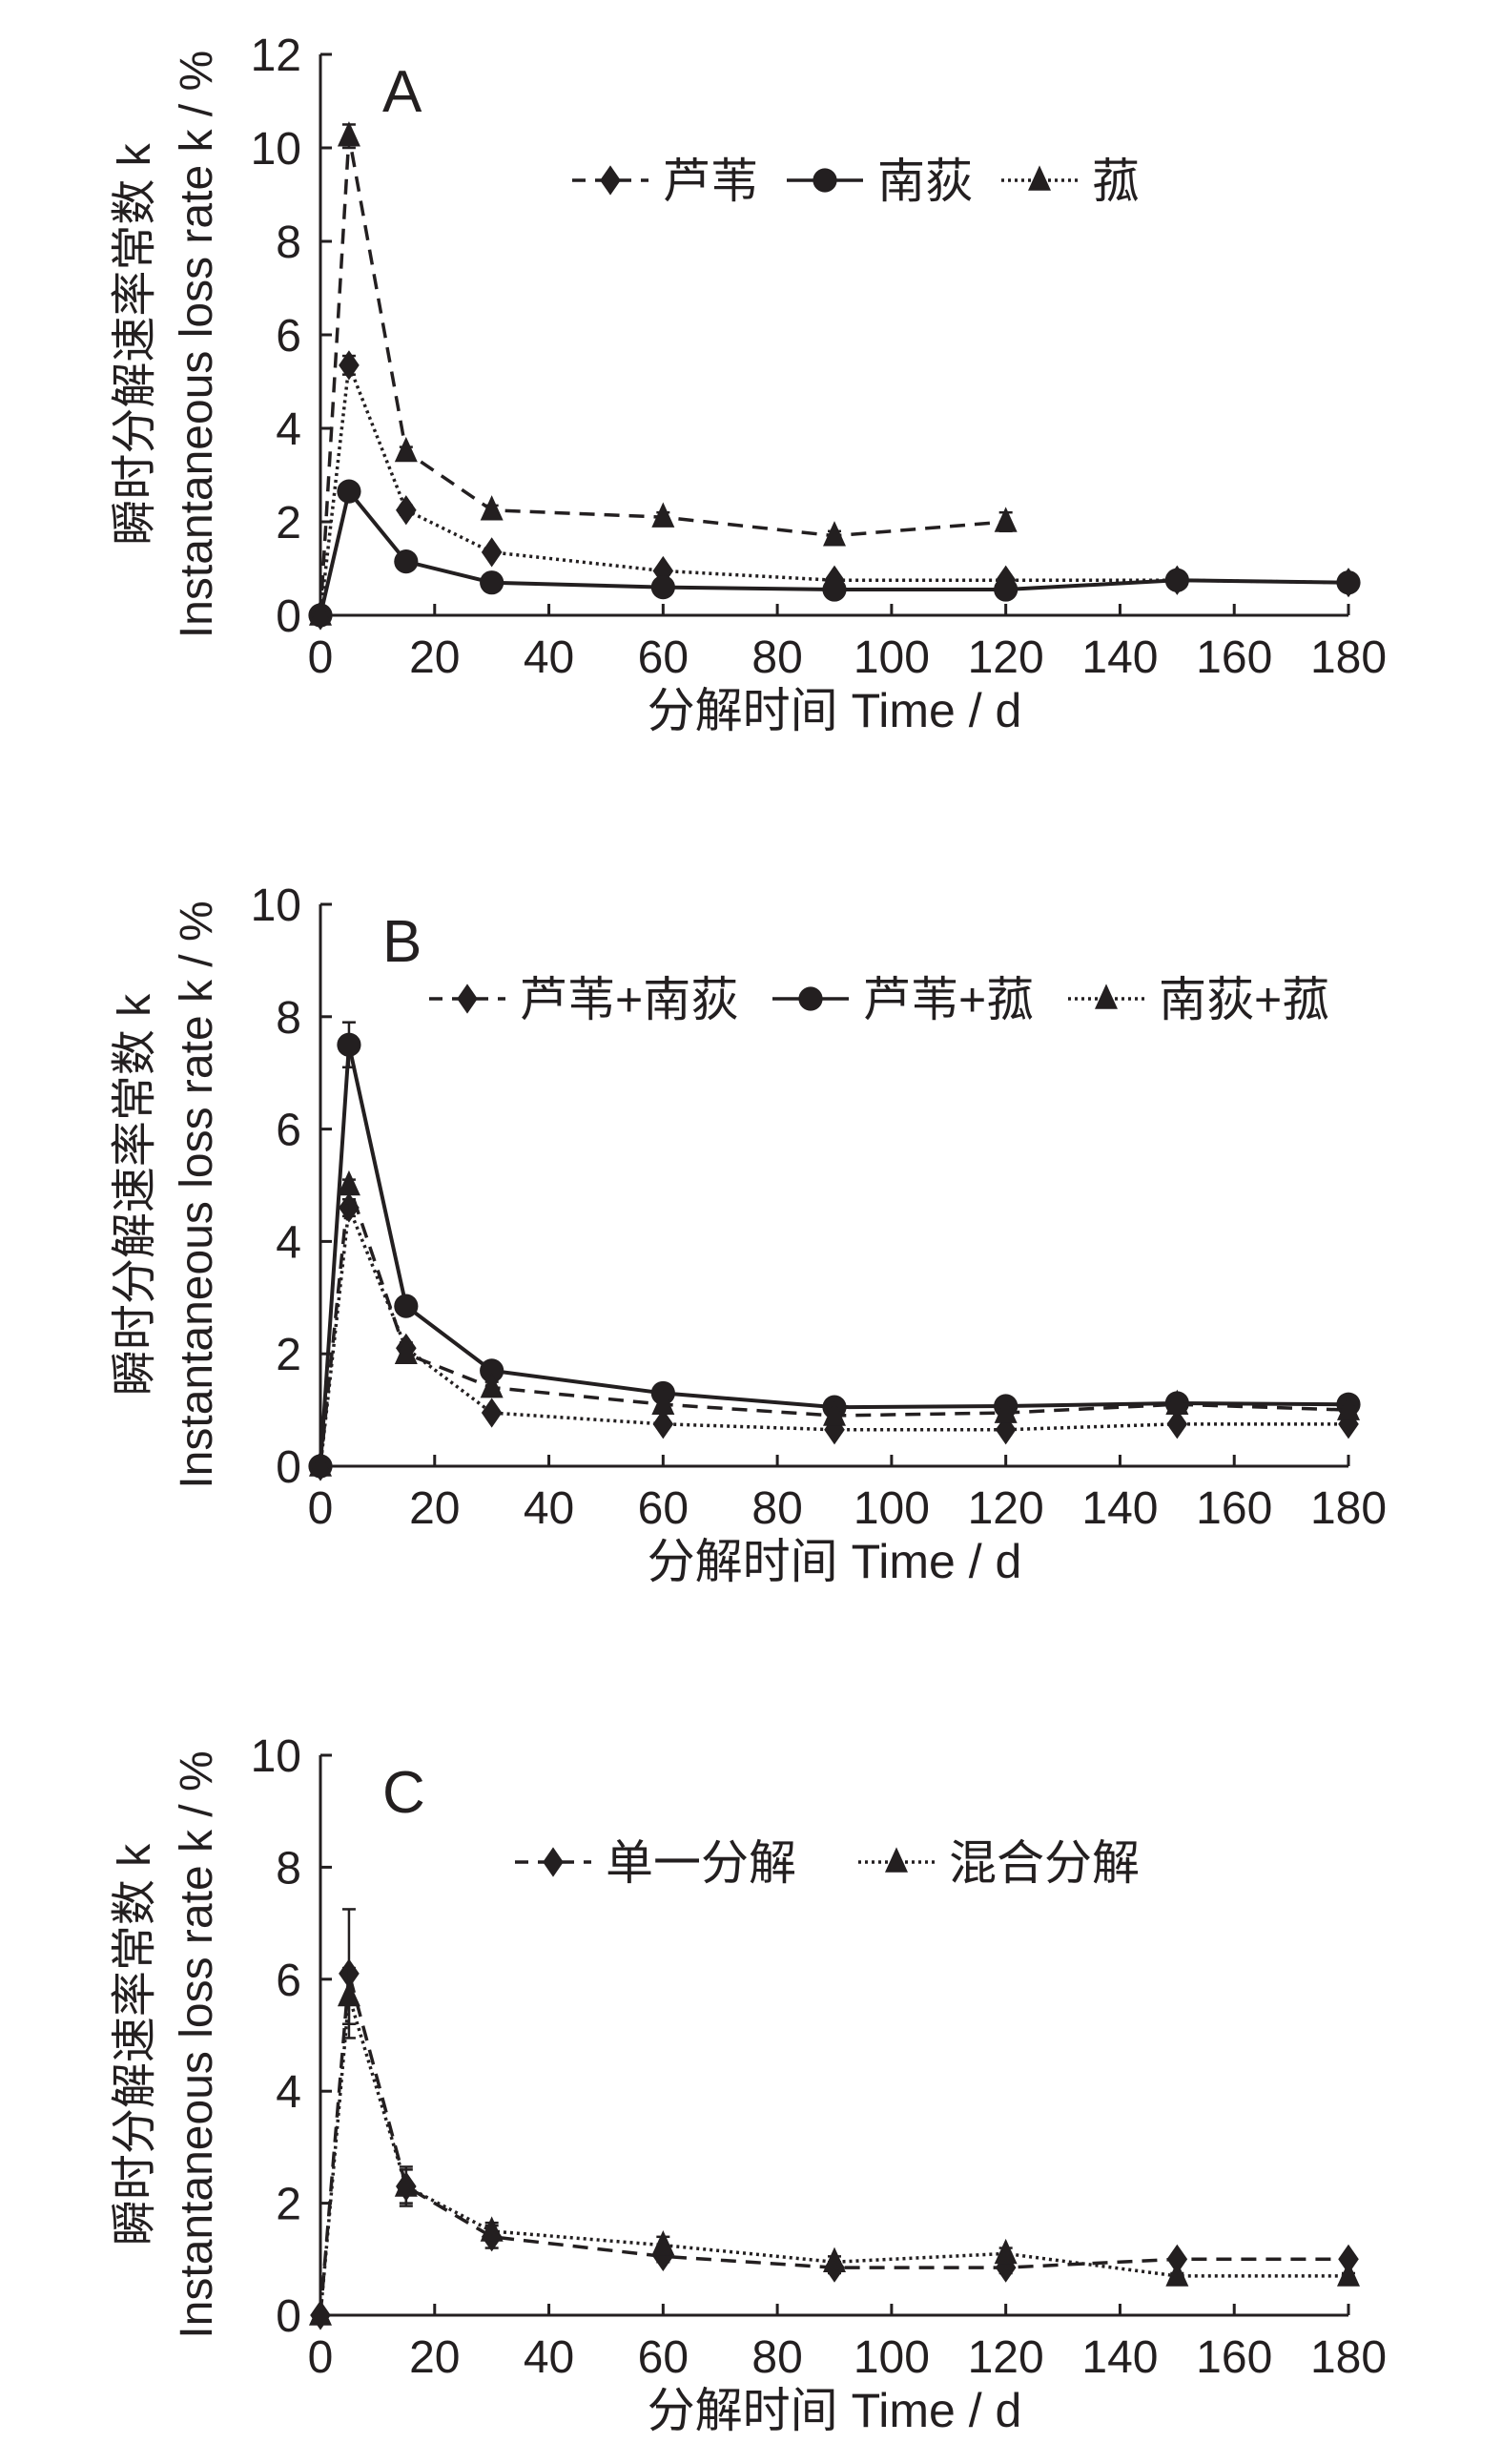 The width and height of the screenshot is (1502, 2464). Describe the element at coordinates (879, 999) in the screenshot. I see `legend: 芦苇+南荻 芦苇+菰 南荻+菰` at that location.